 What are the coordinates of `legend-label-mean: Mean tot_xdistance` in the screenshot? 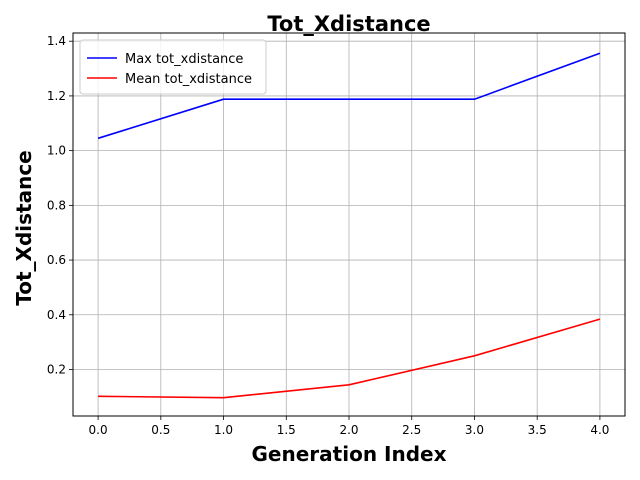 It's located at (188, 79).